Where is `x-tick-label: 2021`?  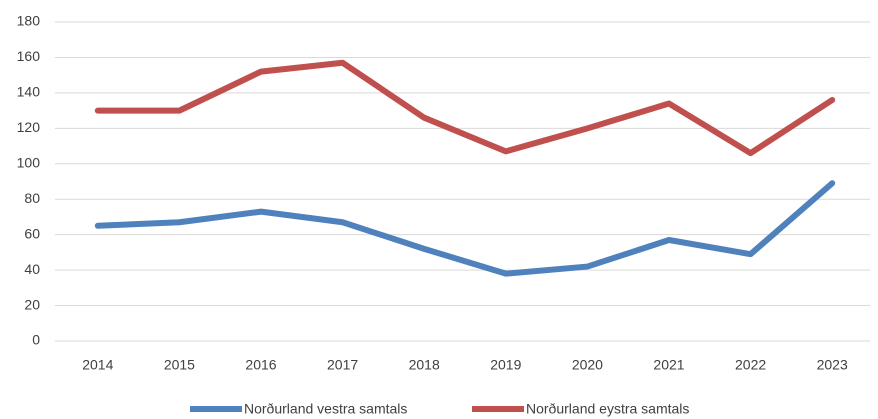
x-tick-label: 2021 is located at coordinates (668, 365).